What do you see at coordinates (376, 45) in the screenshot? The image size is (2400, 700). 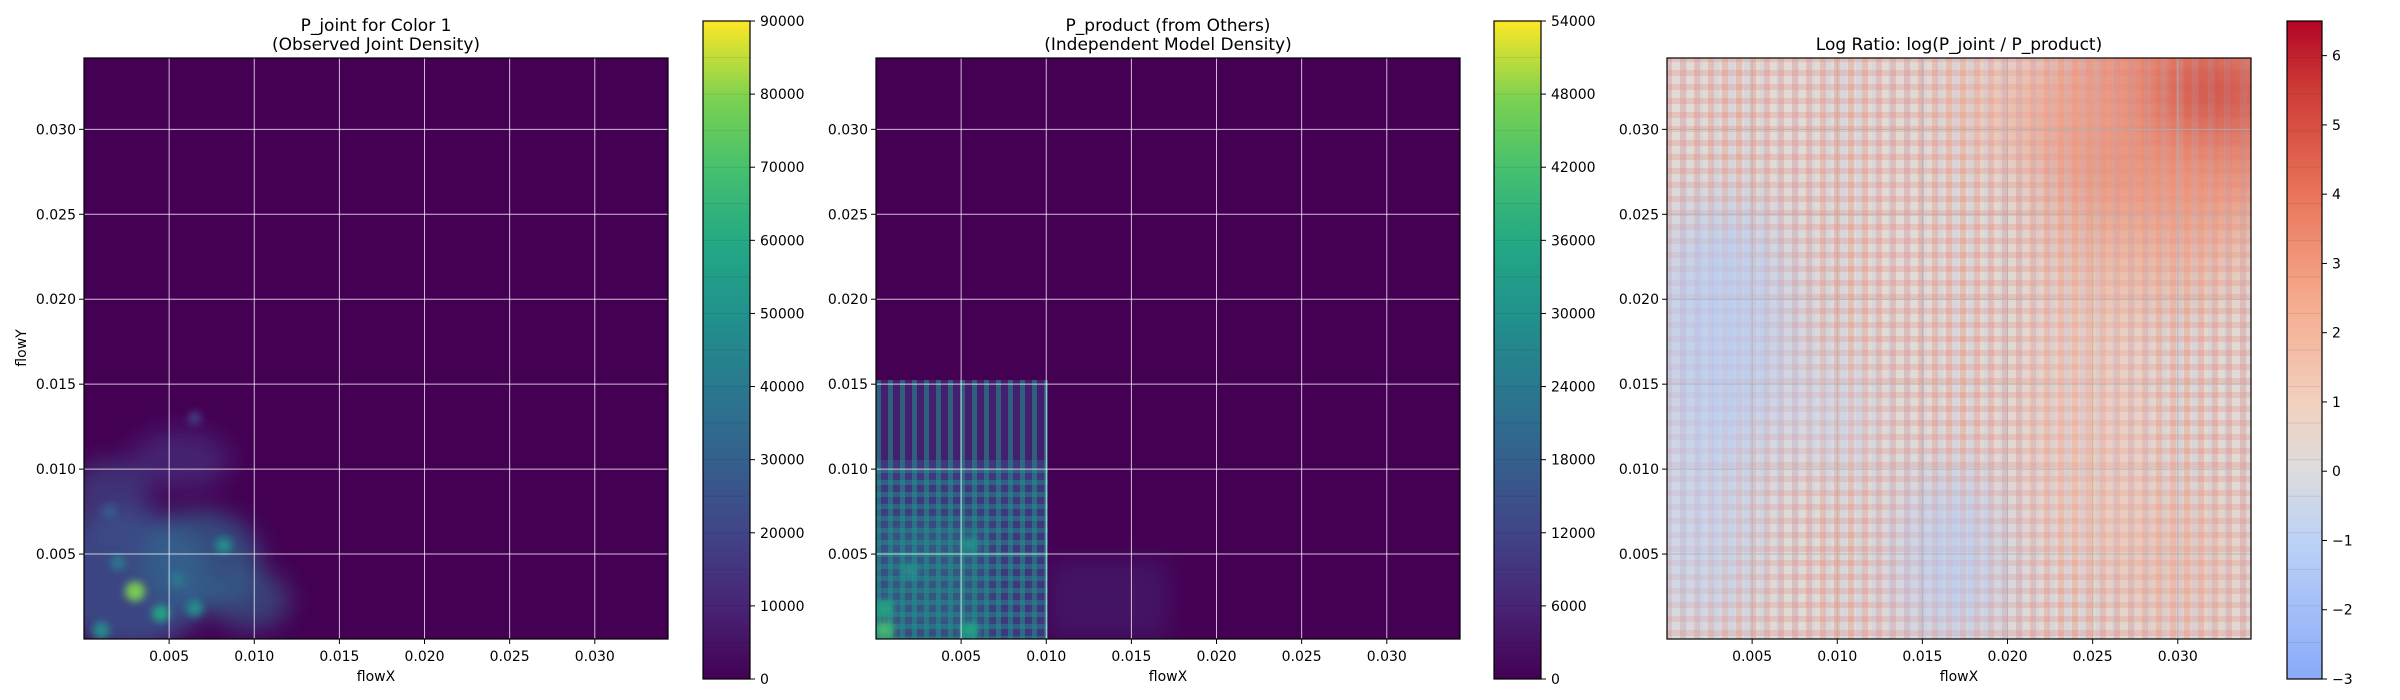 I see `panel1-subtitle: (Observed Joint Density)` at bounding box center [376, 45].